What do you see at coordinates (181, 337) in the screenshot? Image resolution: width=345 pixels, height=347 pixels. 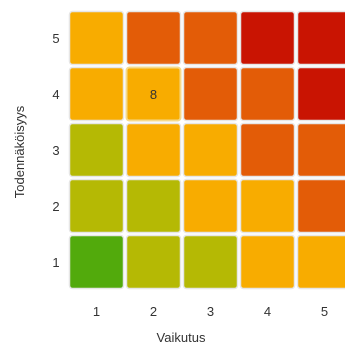 I see `x-axis-title: Vaikutus` at bounding box center [181, 337].